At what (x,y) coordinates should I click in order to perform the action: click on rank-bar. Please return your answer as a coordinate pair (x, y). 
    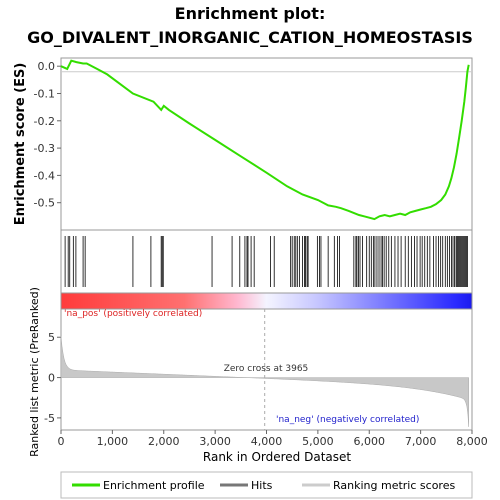
    Looking at the image, I should click on (266, 301).